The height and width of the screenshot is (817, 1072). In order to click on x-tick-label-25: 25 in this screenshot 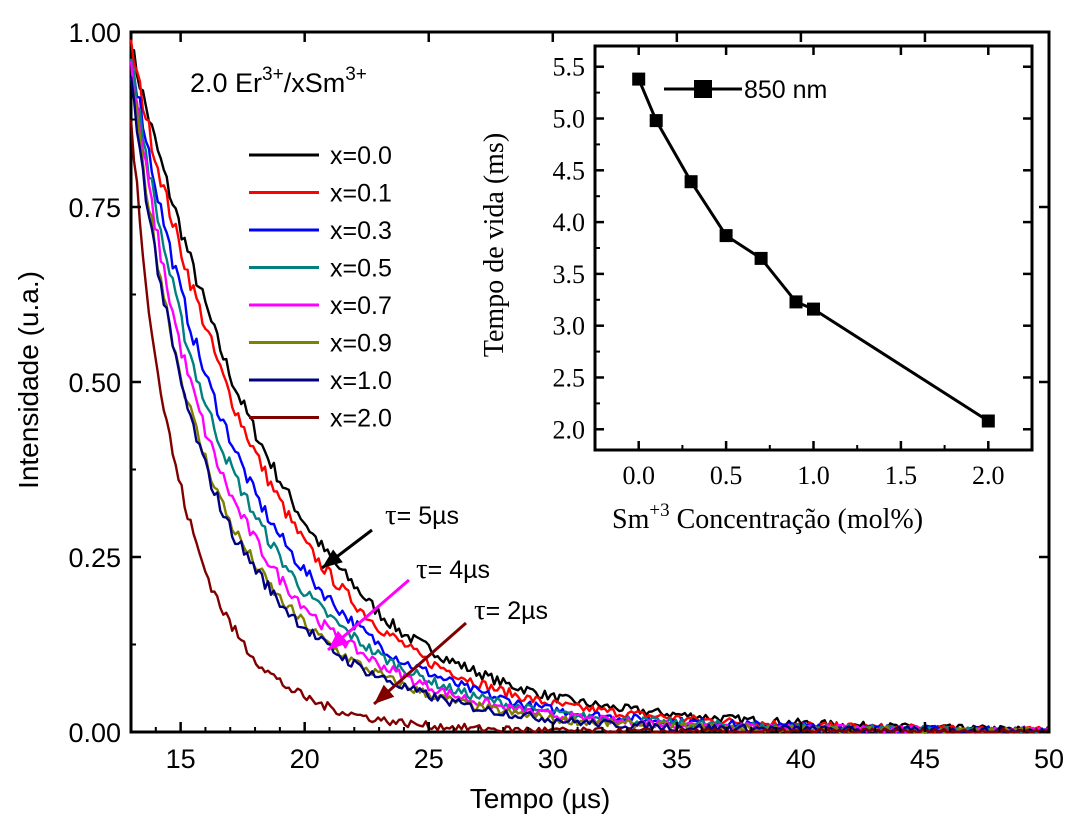, I will do `click(429, 759)`.